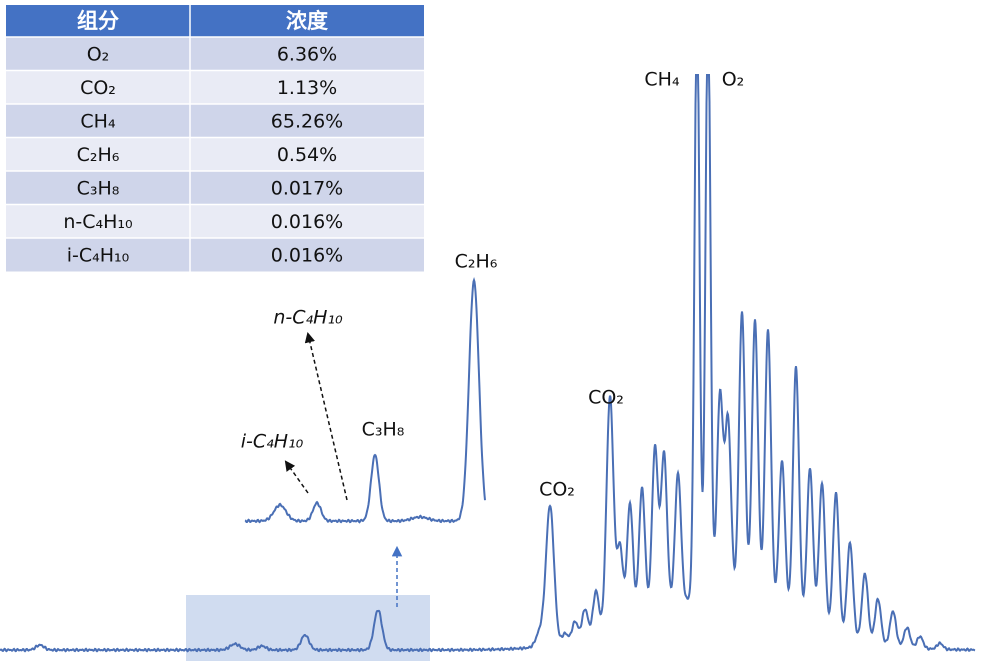  What do you see at coordinates (733, 80) in the screenshot?
I see `peak-label: O₂` at bounding box center [733, 80].